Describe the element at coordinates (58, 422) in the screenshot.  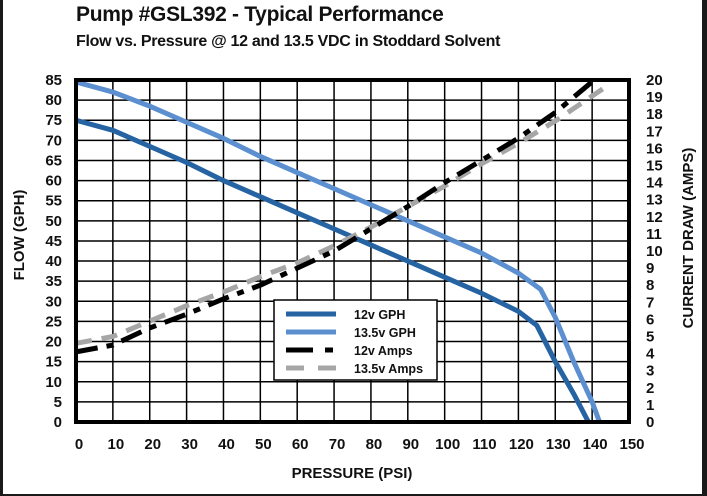
I see `y-tick-label: 0` at that location.